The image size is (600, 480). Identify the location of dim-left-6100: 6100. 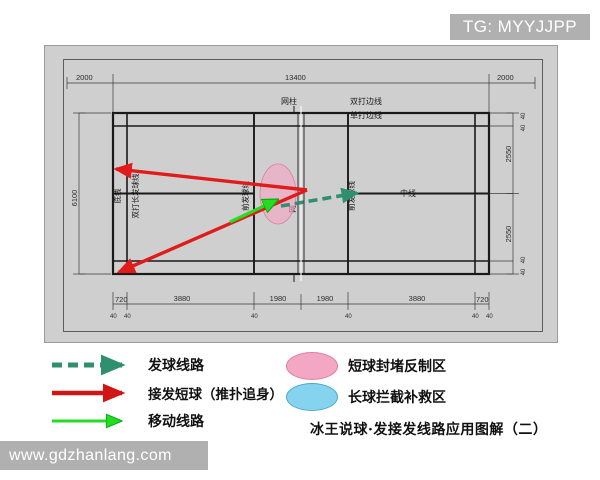
(74, 198).